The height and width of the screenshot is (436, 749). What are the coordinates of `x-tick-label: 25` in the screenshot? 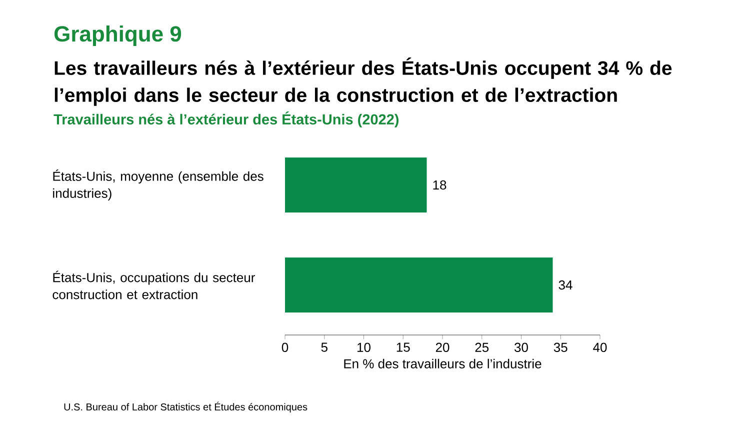 It's located at (482, 347).